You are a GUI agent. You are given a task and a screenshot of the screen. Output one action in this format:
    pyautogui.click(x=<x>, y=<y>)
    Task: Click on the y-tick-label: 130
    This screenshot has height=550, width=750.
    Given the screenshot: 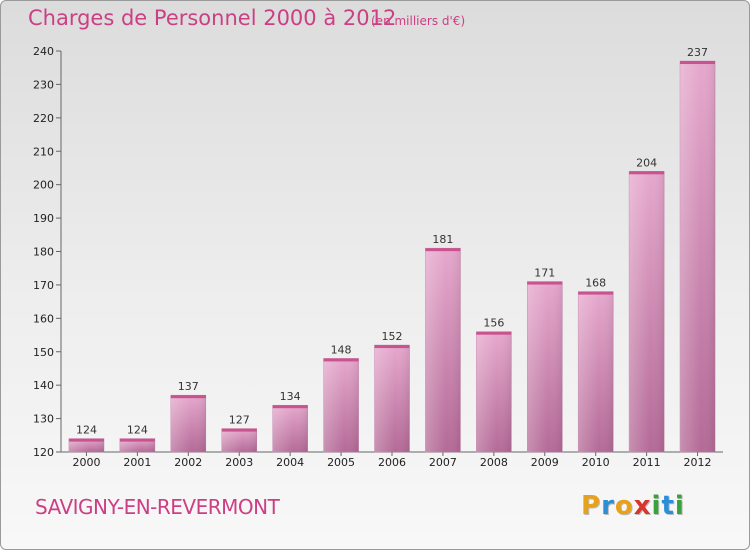 What is the action you would take?
    pyautogui.click(x=43, y=419)
    